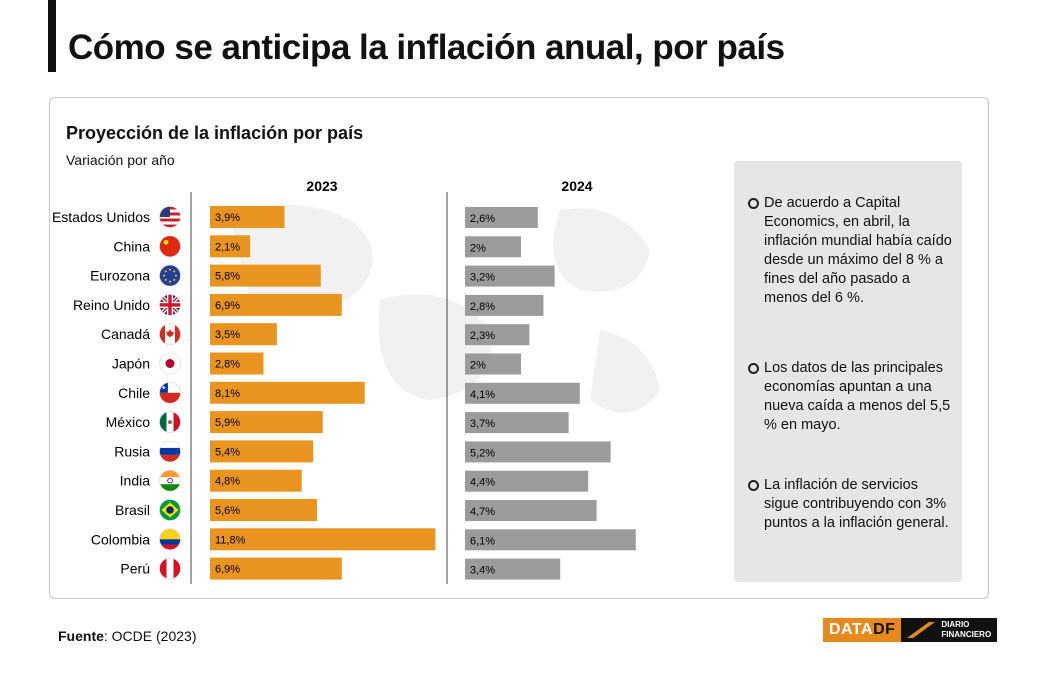  What do you see at coordinates (482, 278) in the screenshot?
I see `data-label-2024: 3,2%` at bounding box center [482, 278].